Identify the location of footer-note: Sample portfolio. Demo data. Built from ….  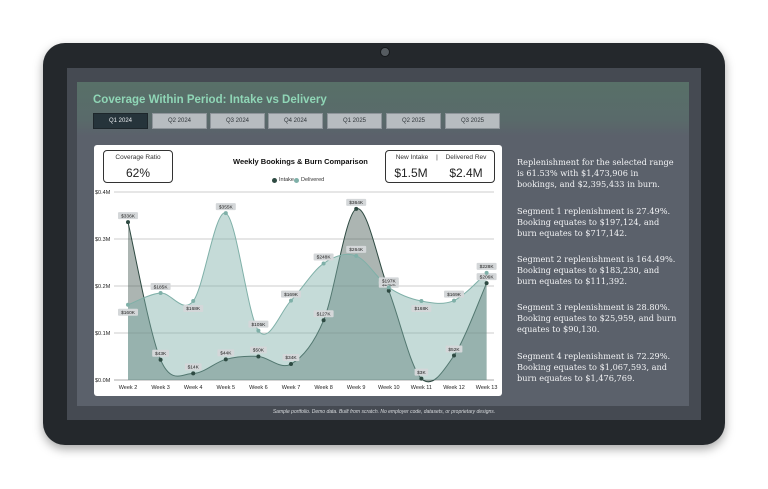
(384, 412).